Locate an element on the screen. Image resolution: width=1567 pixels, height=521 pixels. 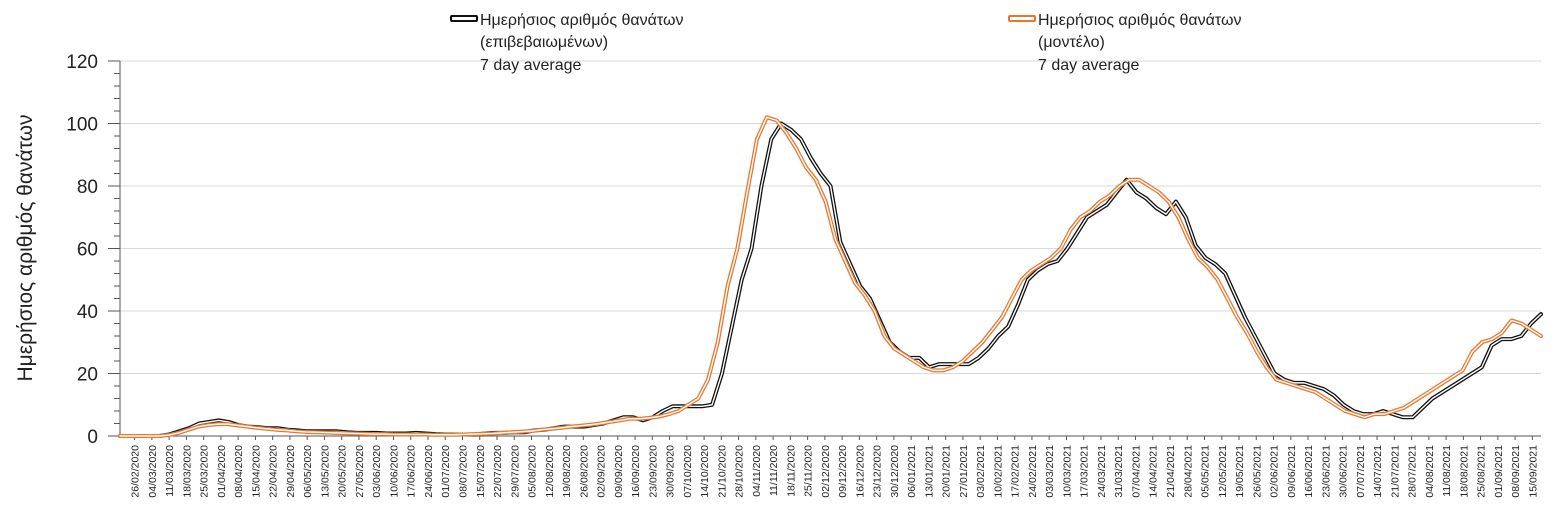
legend-label-confirmed-line3: 7 day average is located at coordinates (531, 65).